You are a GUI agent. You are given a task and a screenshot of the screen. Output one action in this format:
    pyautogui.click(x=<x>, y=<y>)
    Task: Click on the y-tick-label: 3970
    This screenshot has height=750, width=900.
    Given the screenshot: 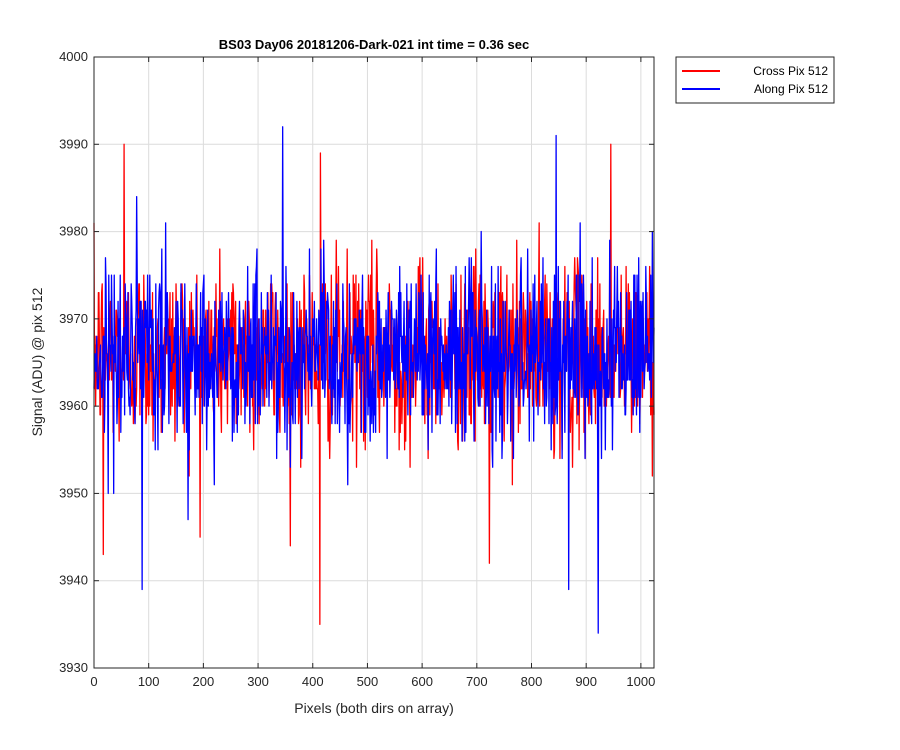 What is the action you would take?
    pyautogui.click(x=73, y=318)
    